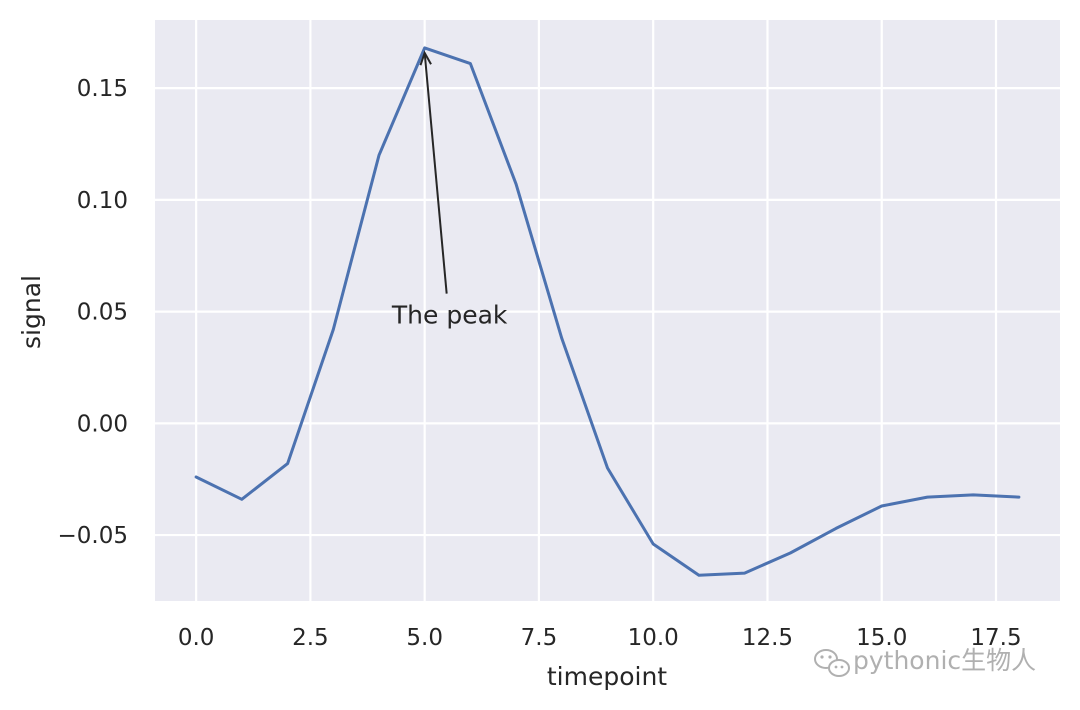 This screenshot has width=1080, height=710. Describe the element at coordinates (995, 638) in the screenshot. I see `x-tick-label: 17.5` at that location.